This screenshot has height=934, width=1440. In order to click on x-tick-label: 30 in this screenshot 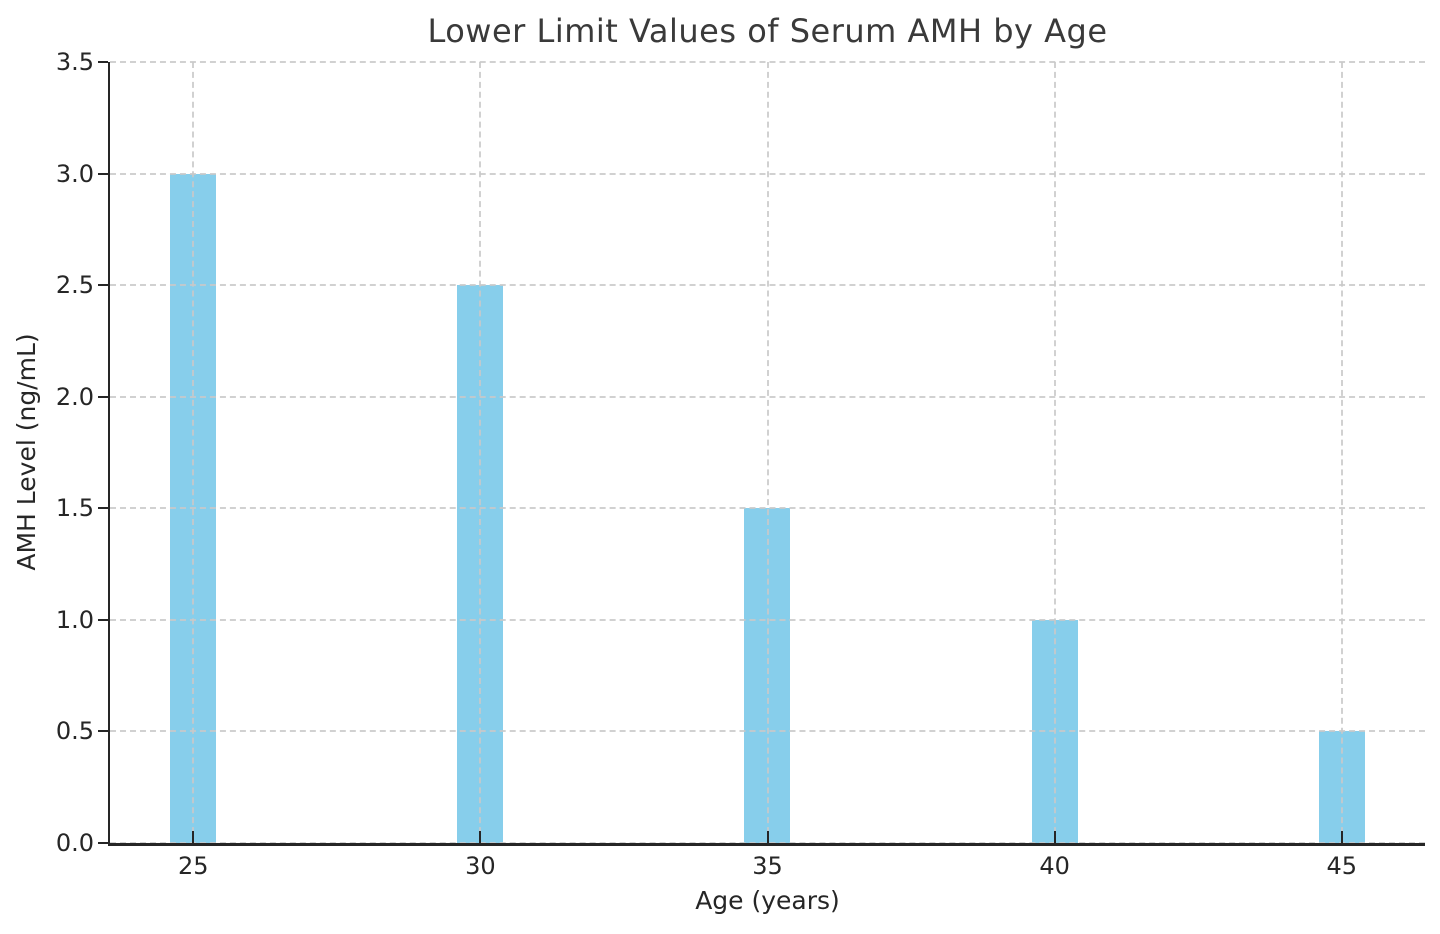, I will do `click(480, 866)`.